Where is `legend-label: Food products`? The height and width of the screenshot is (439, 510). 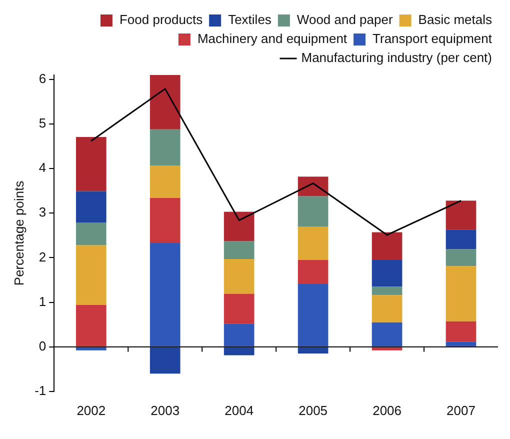 legend-label: Food products is located at coordinates (161, 20).